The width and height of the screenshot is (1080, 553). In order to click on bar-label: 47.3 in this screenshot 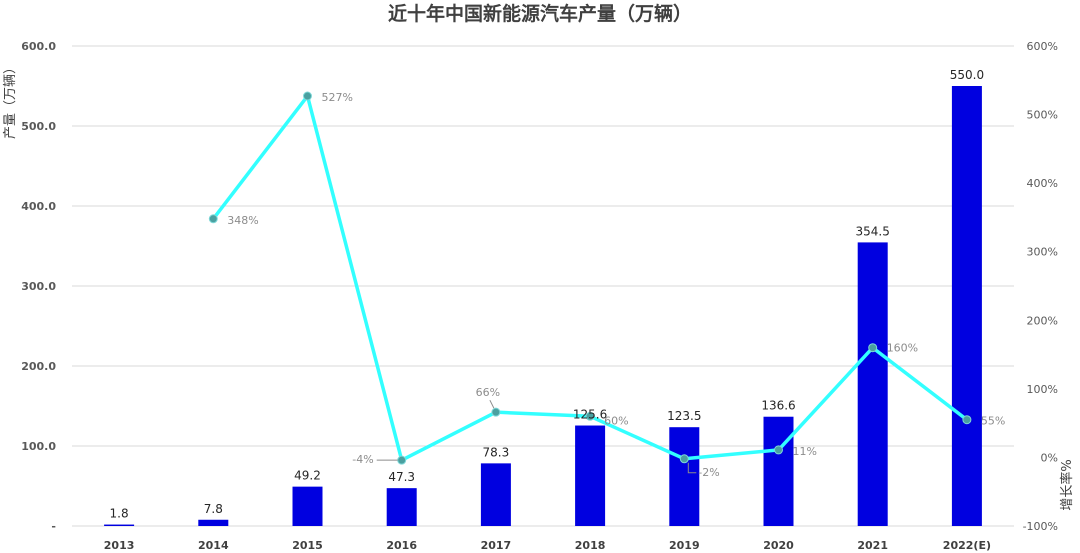, I will do `click(401, 477)`.